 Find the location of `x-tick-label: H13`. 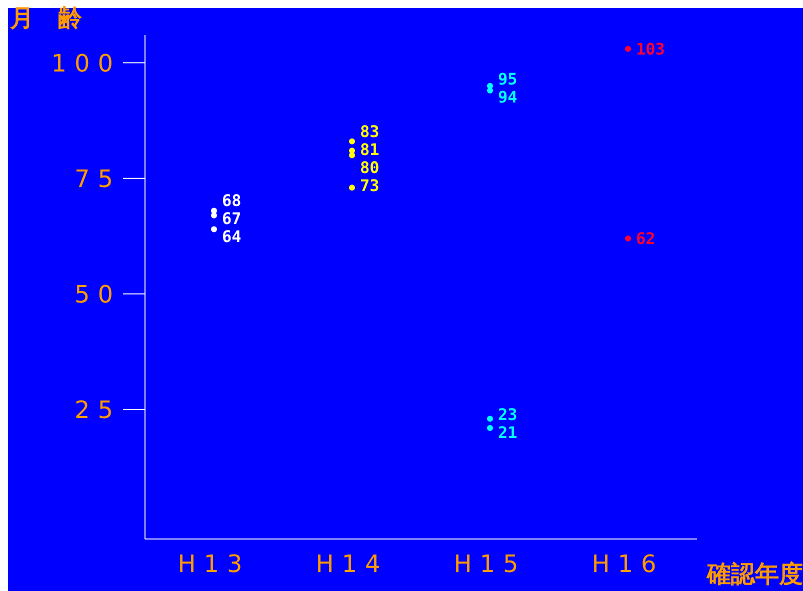

x-tick-label: H13 is located at coordinates (214, 564).